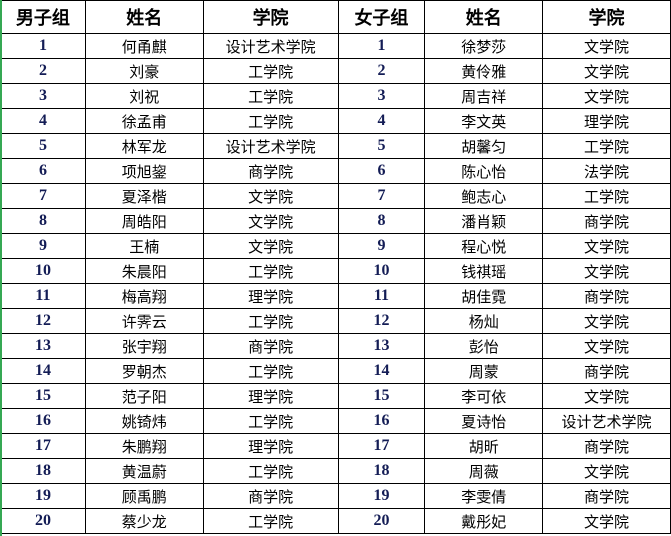 The image size is (671, 536). I want to click on table-row: 14 周蒙 商学院, so click(504, 371).